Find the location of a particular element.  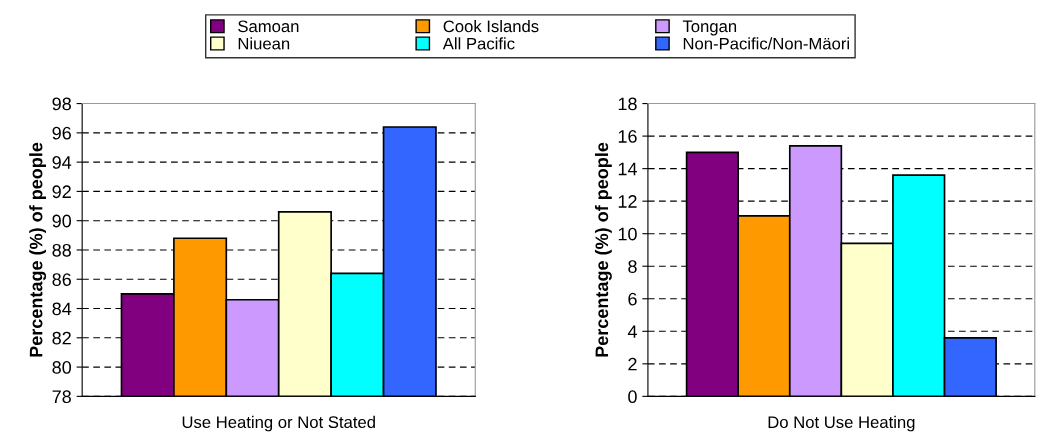

y-tick-label: 94 is located at coordinates (62, 162).